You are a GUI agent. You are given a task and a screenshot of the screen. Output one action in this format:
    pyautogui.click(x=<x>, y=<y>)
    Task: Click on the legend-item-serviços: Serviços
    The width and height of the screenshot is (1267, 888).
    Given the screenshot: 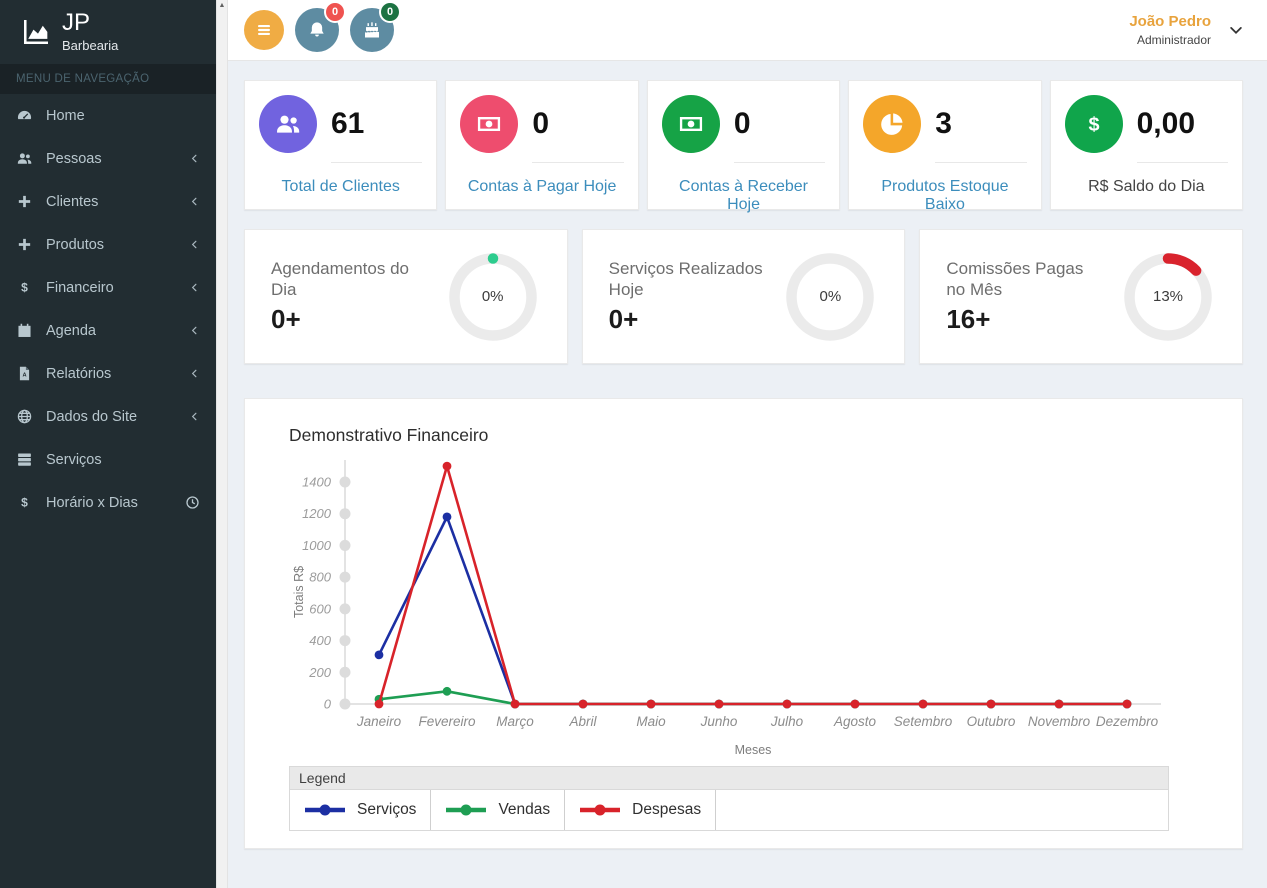 What is the action you would take?
    pyautogui.click(x=361, y=810)
    